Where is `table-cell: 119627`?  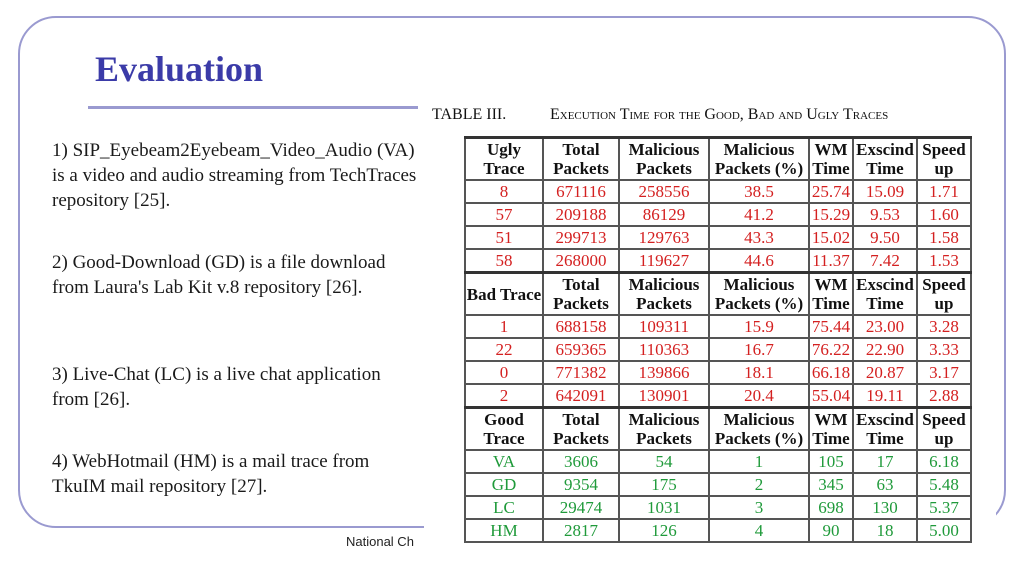 table-cell: 119627 is located at coordinates (664, 261).